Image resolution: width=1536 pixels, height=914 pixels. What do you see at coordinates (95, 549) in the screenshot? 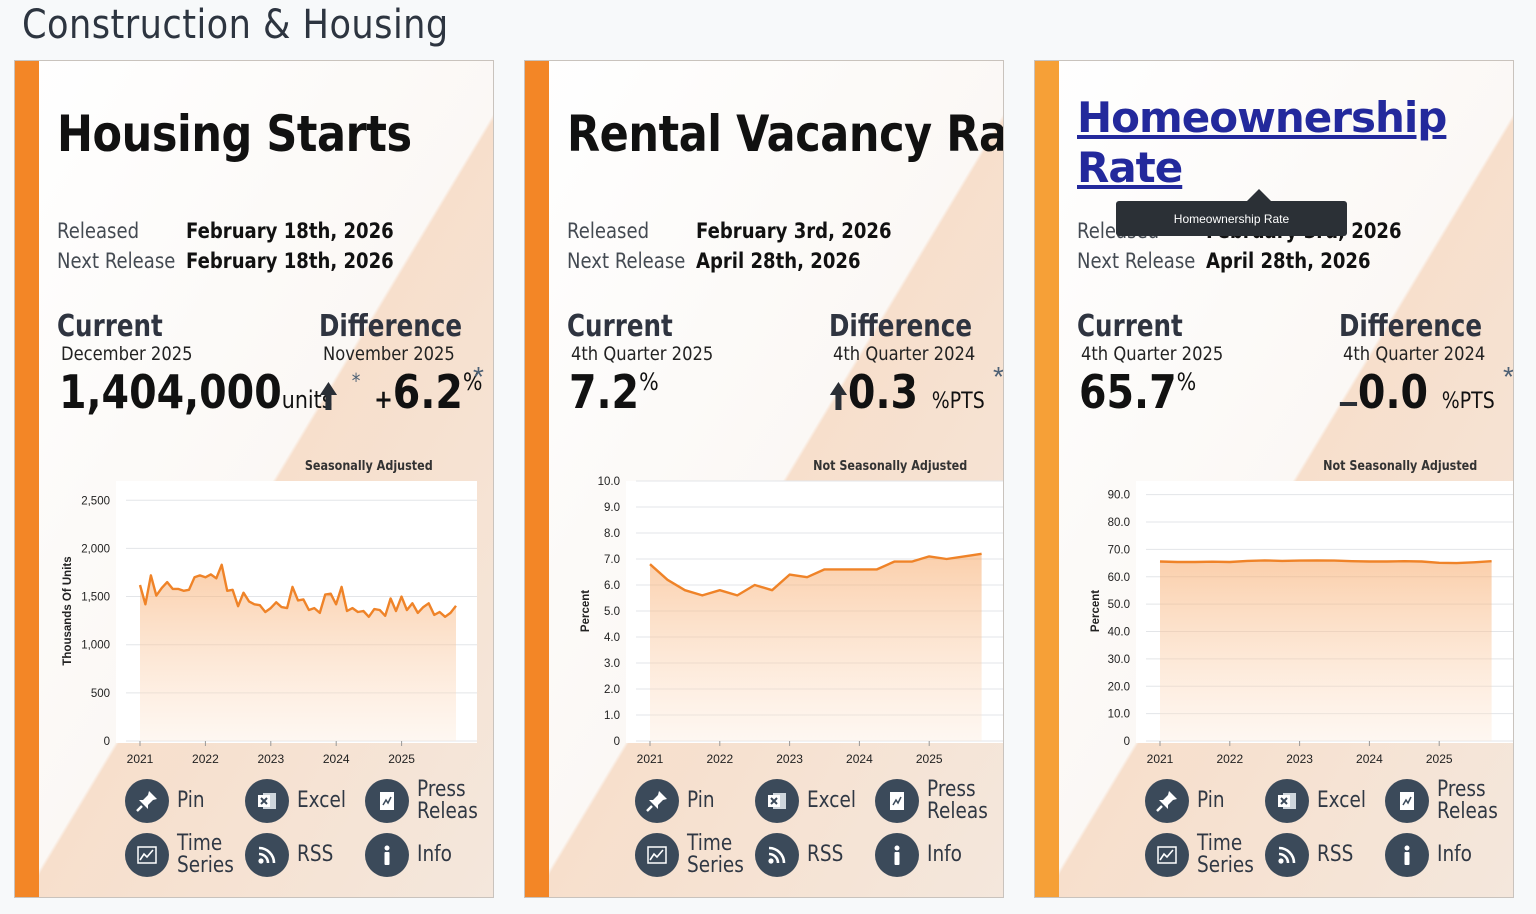
I see `y-tick-label: 2,000` at bounding box center [95, 549].